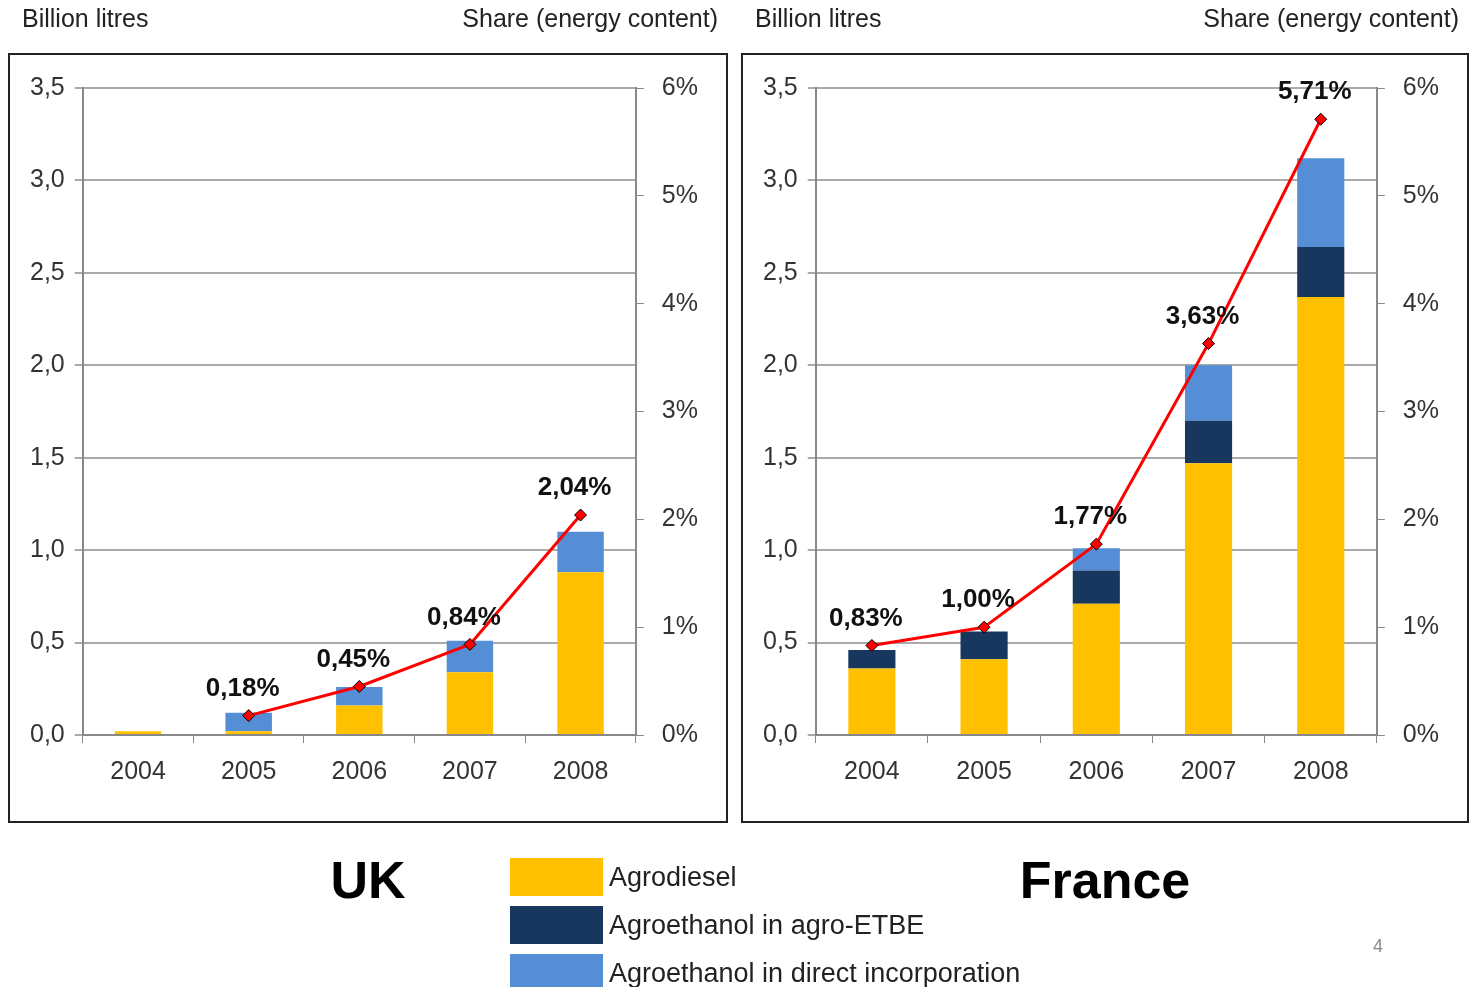 Image resolution: width=1469 pixels, height=987 pixels. What do you see at coordinates (866, 616) in the screenshot?
I see `data-label: 0,83%` at bounding box center [866, 616].